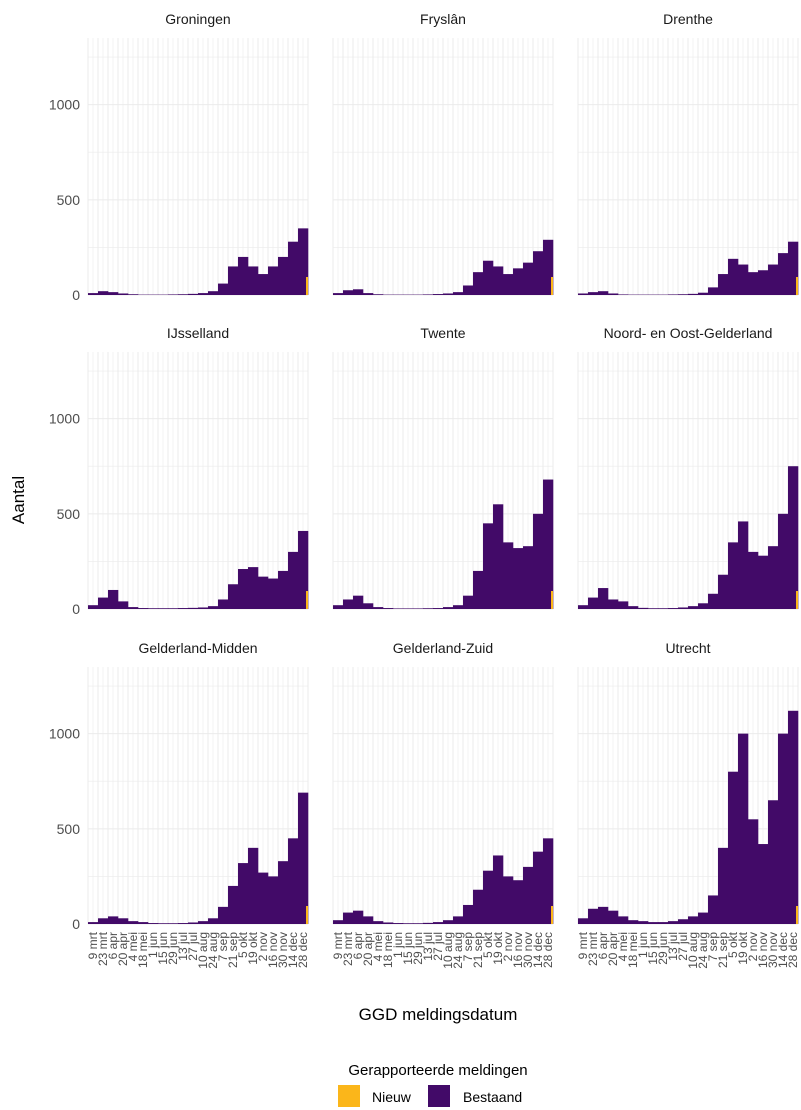  Describe the element at coordinates (438, 946) in the screenshot. I see `x-tick-label: 27 jul` at that location.